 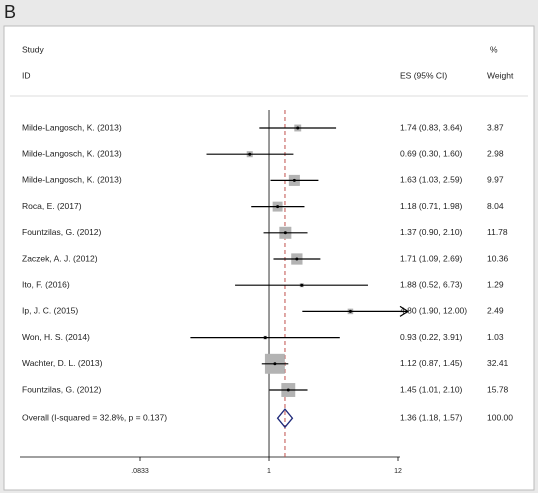 I want to click on ci-label: 0.93 (0.22, 3.91), so click(x=431, y=337).